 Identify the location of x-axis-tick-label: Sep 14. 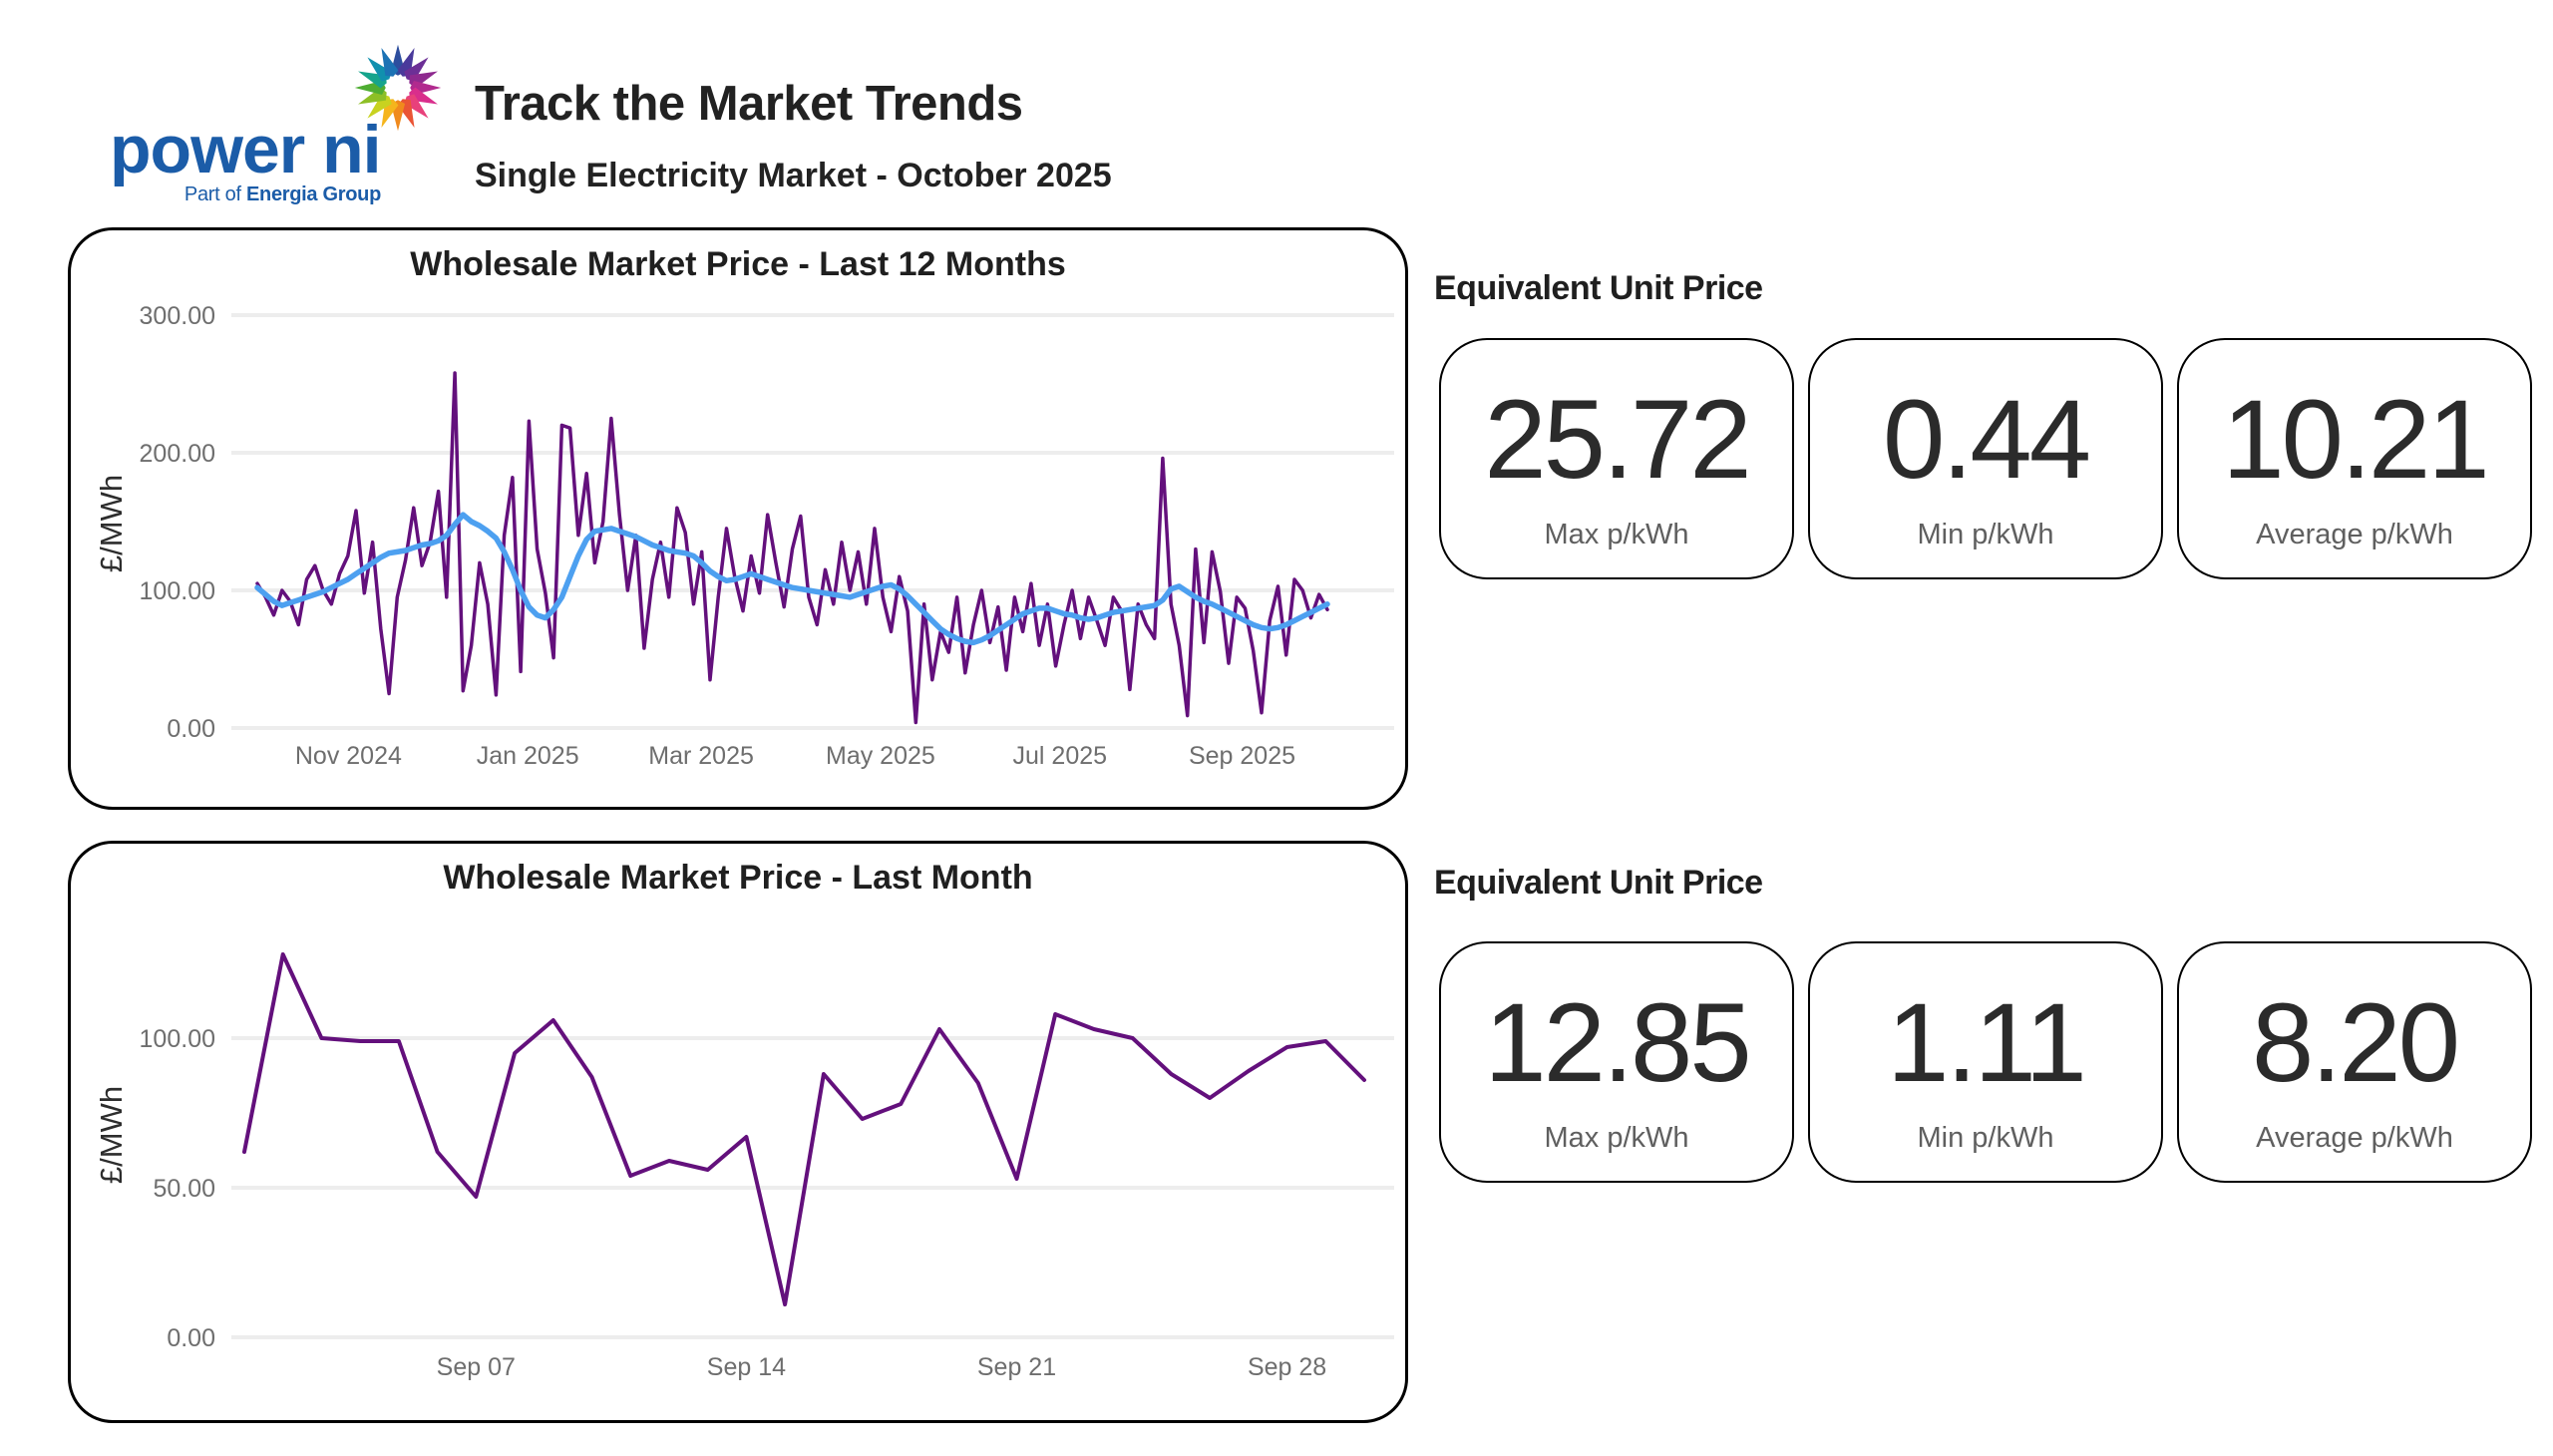
(747, 1367).